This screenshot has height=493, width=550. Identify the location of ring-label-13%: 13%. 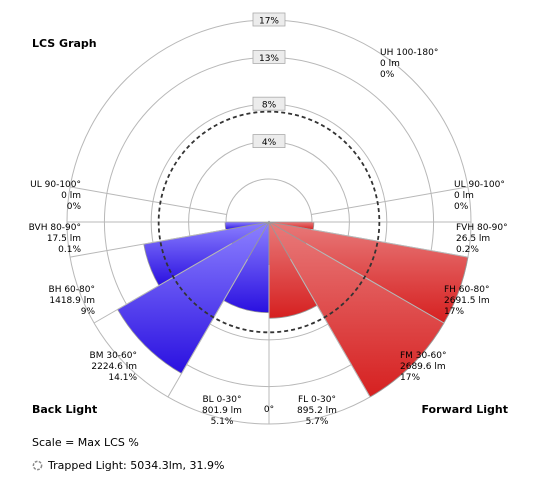
(269, 57).